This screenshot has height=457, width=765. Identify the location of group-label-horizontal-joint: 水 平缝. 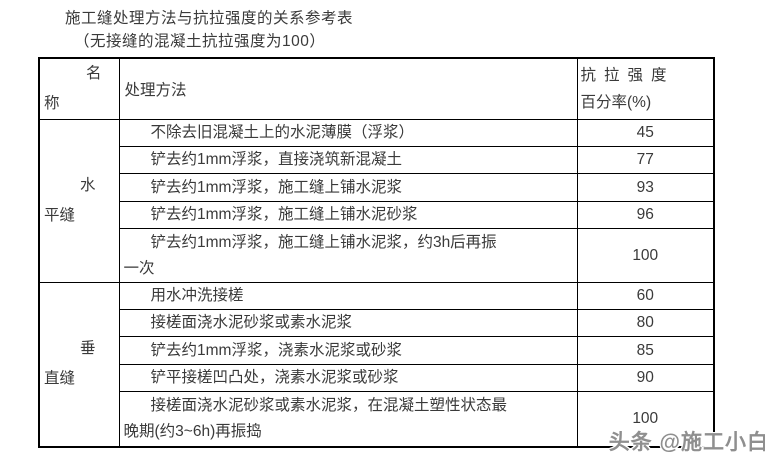
(79, 201).